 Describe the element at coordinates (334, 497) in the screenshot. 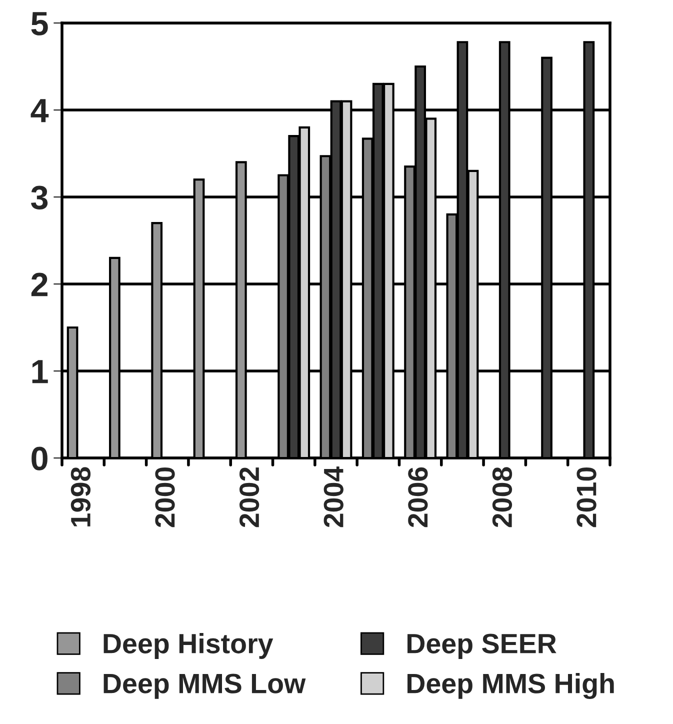

I see `x-tick-label: 2004` at that location.